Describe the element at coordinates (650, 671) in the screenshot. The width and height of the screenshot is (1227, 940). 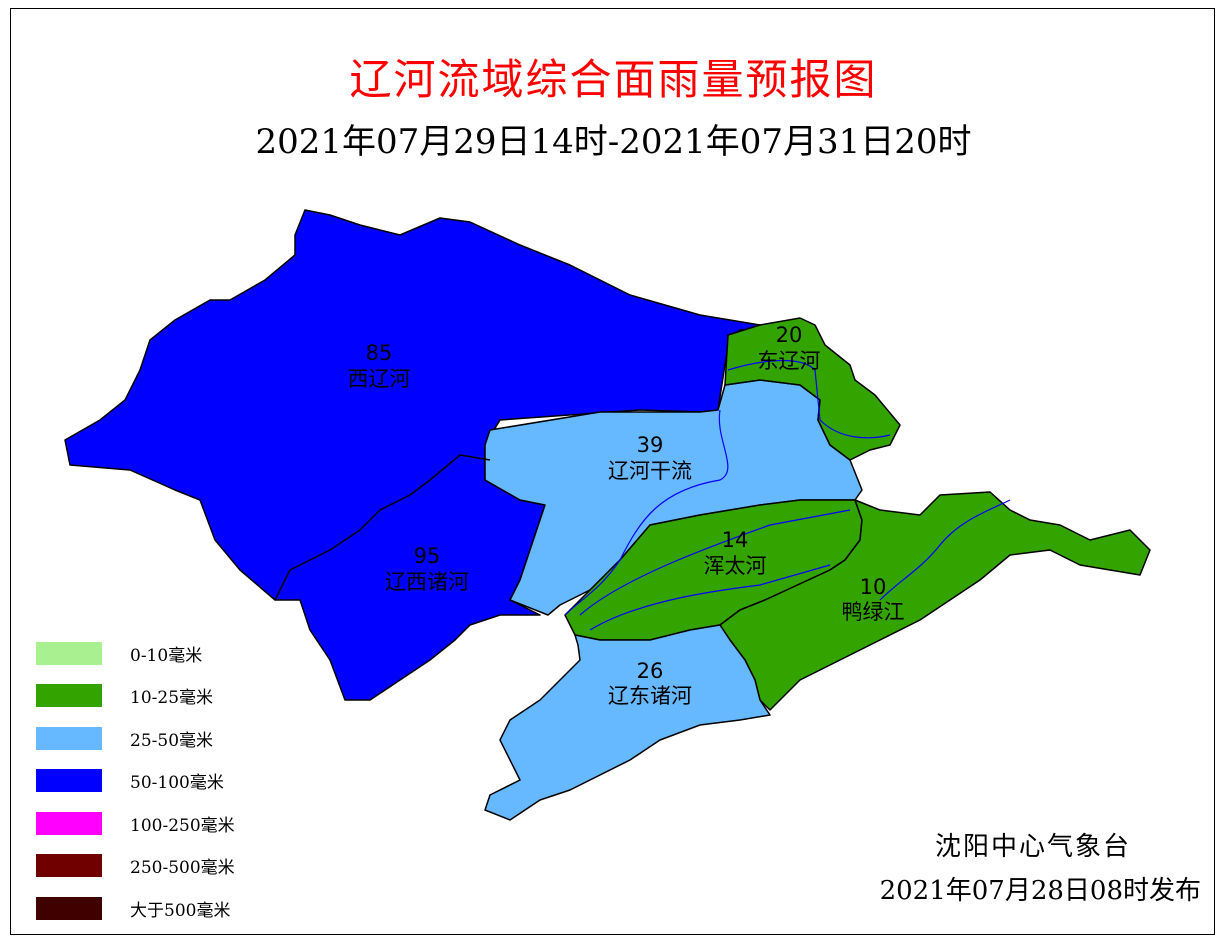
I see `region-value: 26` at that location.